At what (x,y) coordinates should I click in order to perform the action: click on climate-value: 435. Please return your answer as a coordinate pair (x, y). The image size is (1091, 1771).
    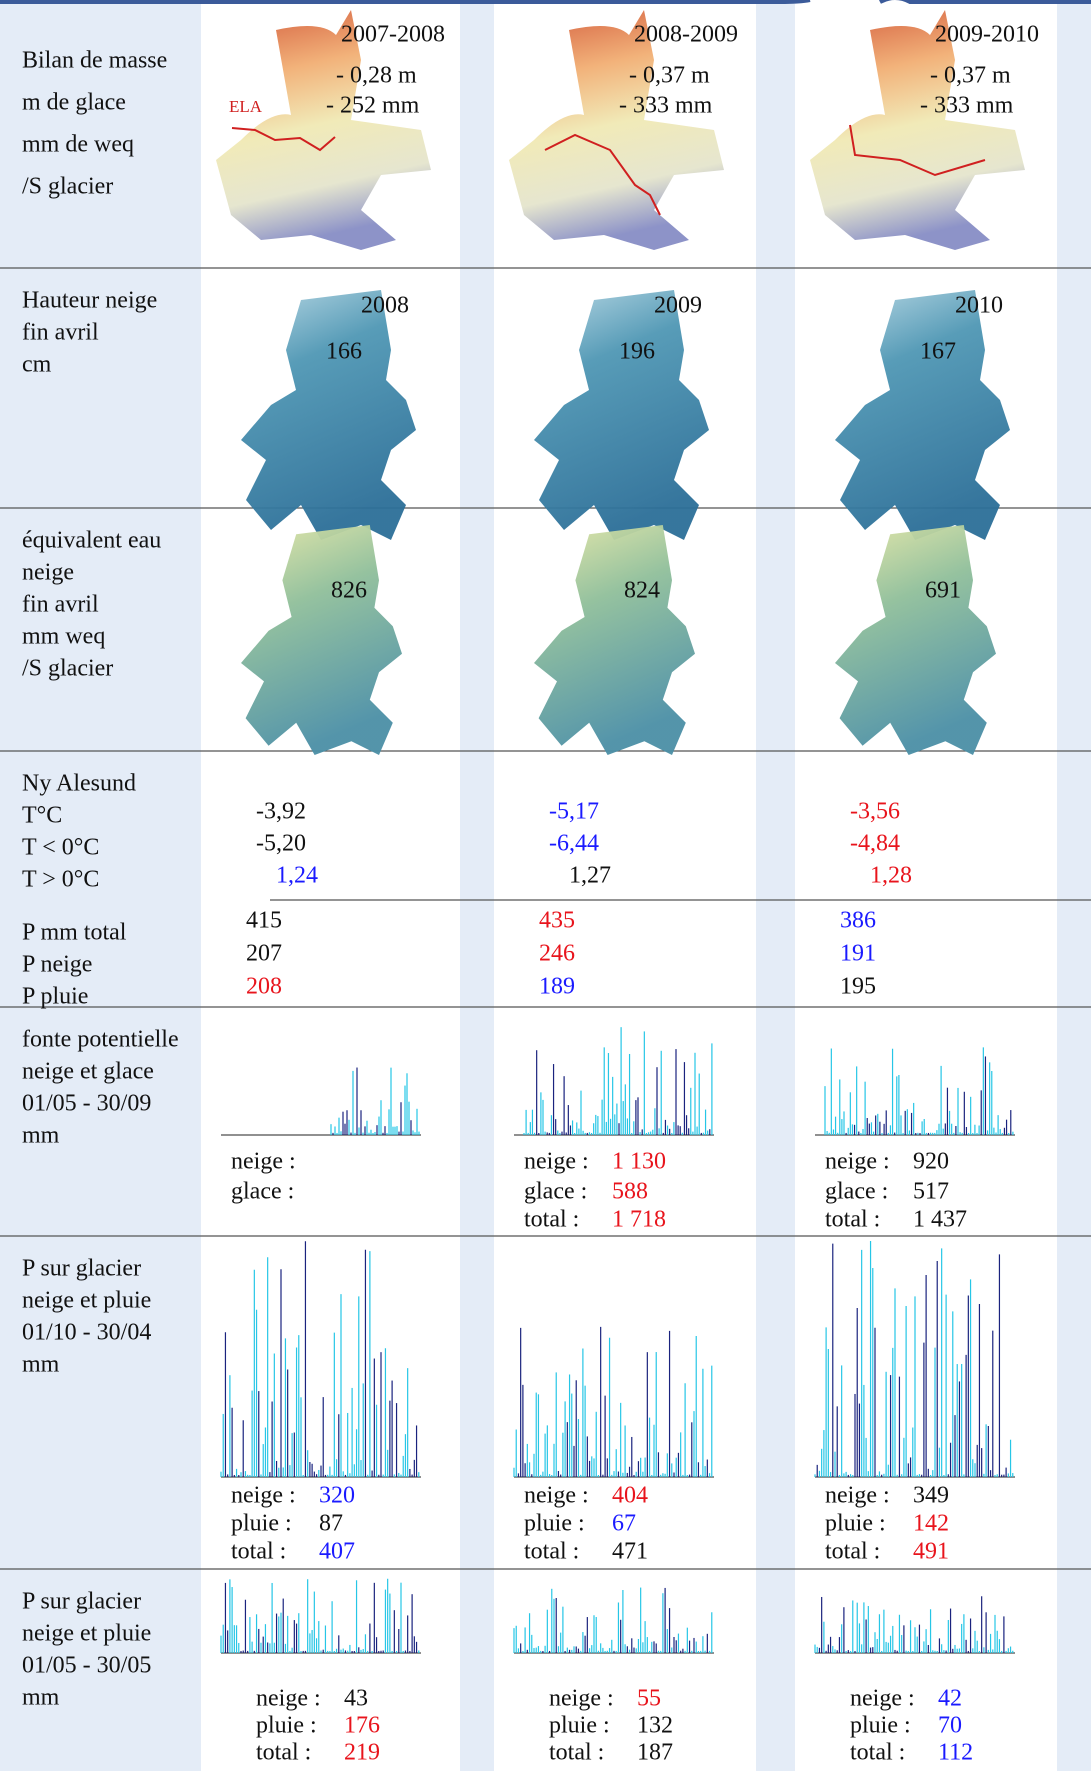
    Looking at the image, I should click on (557, 921).